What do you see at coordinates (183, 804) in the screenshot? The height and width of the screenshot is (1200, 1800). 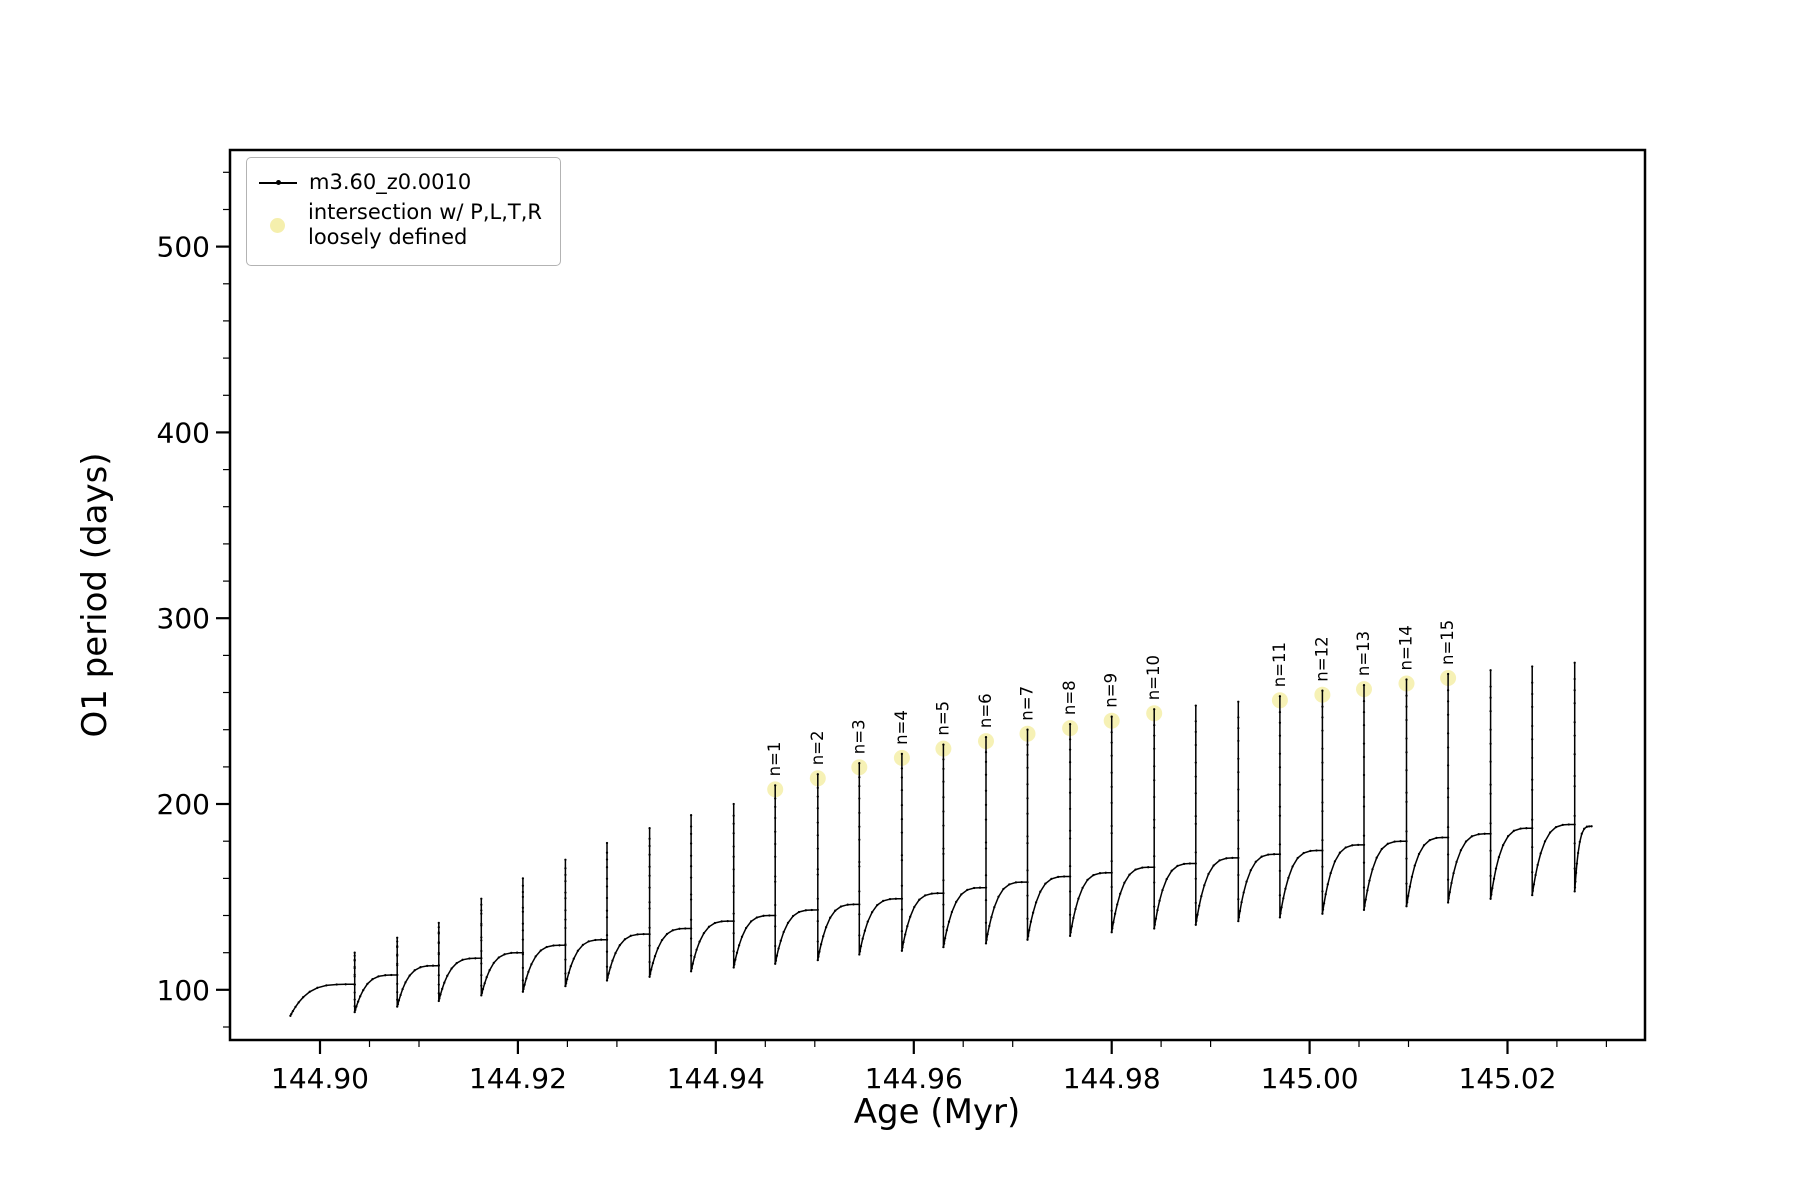 I see `y-tick-label: 200` at bounding box center [183, 804].